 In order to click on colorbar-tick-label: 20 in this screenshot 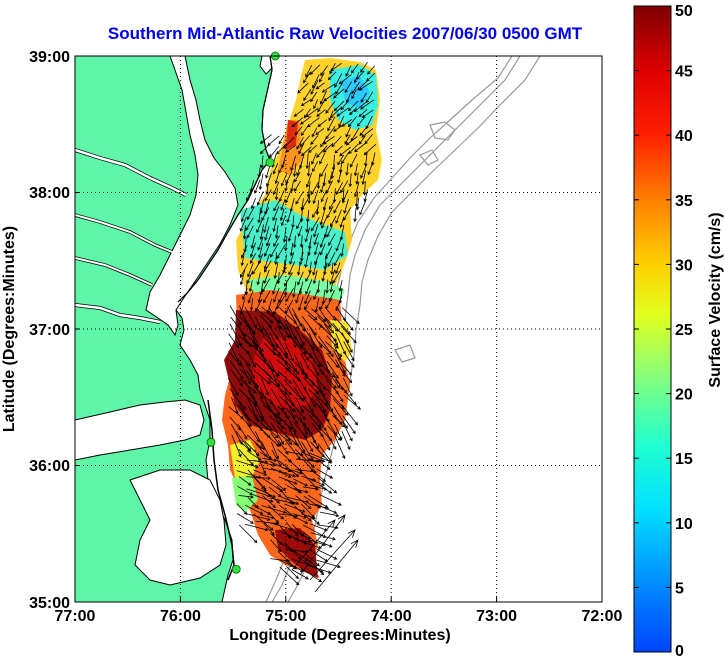, I will do `click(684, 395)`.